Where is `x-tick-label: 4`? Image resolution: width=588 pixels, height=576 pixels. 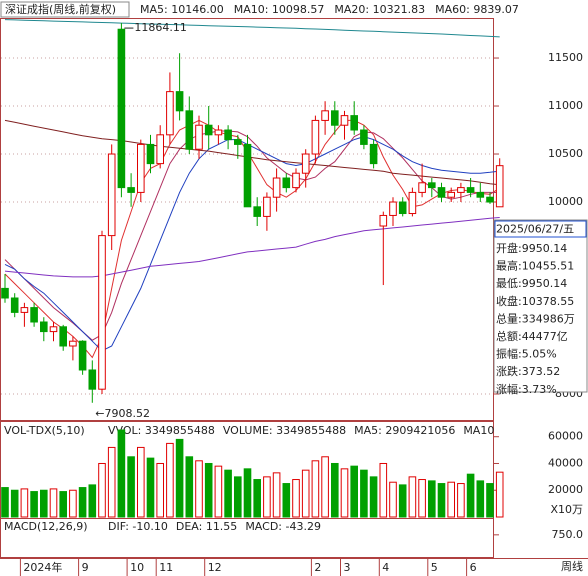 x-tick-label: 4 is located at coordinates (385, 567).